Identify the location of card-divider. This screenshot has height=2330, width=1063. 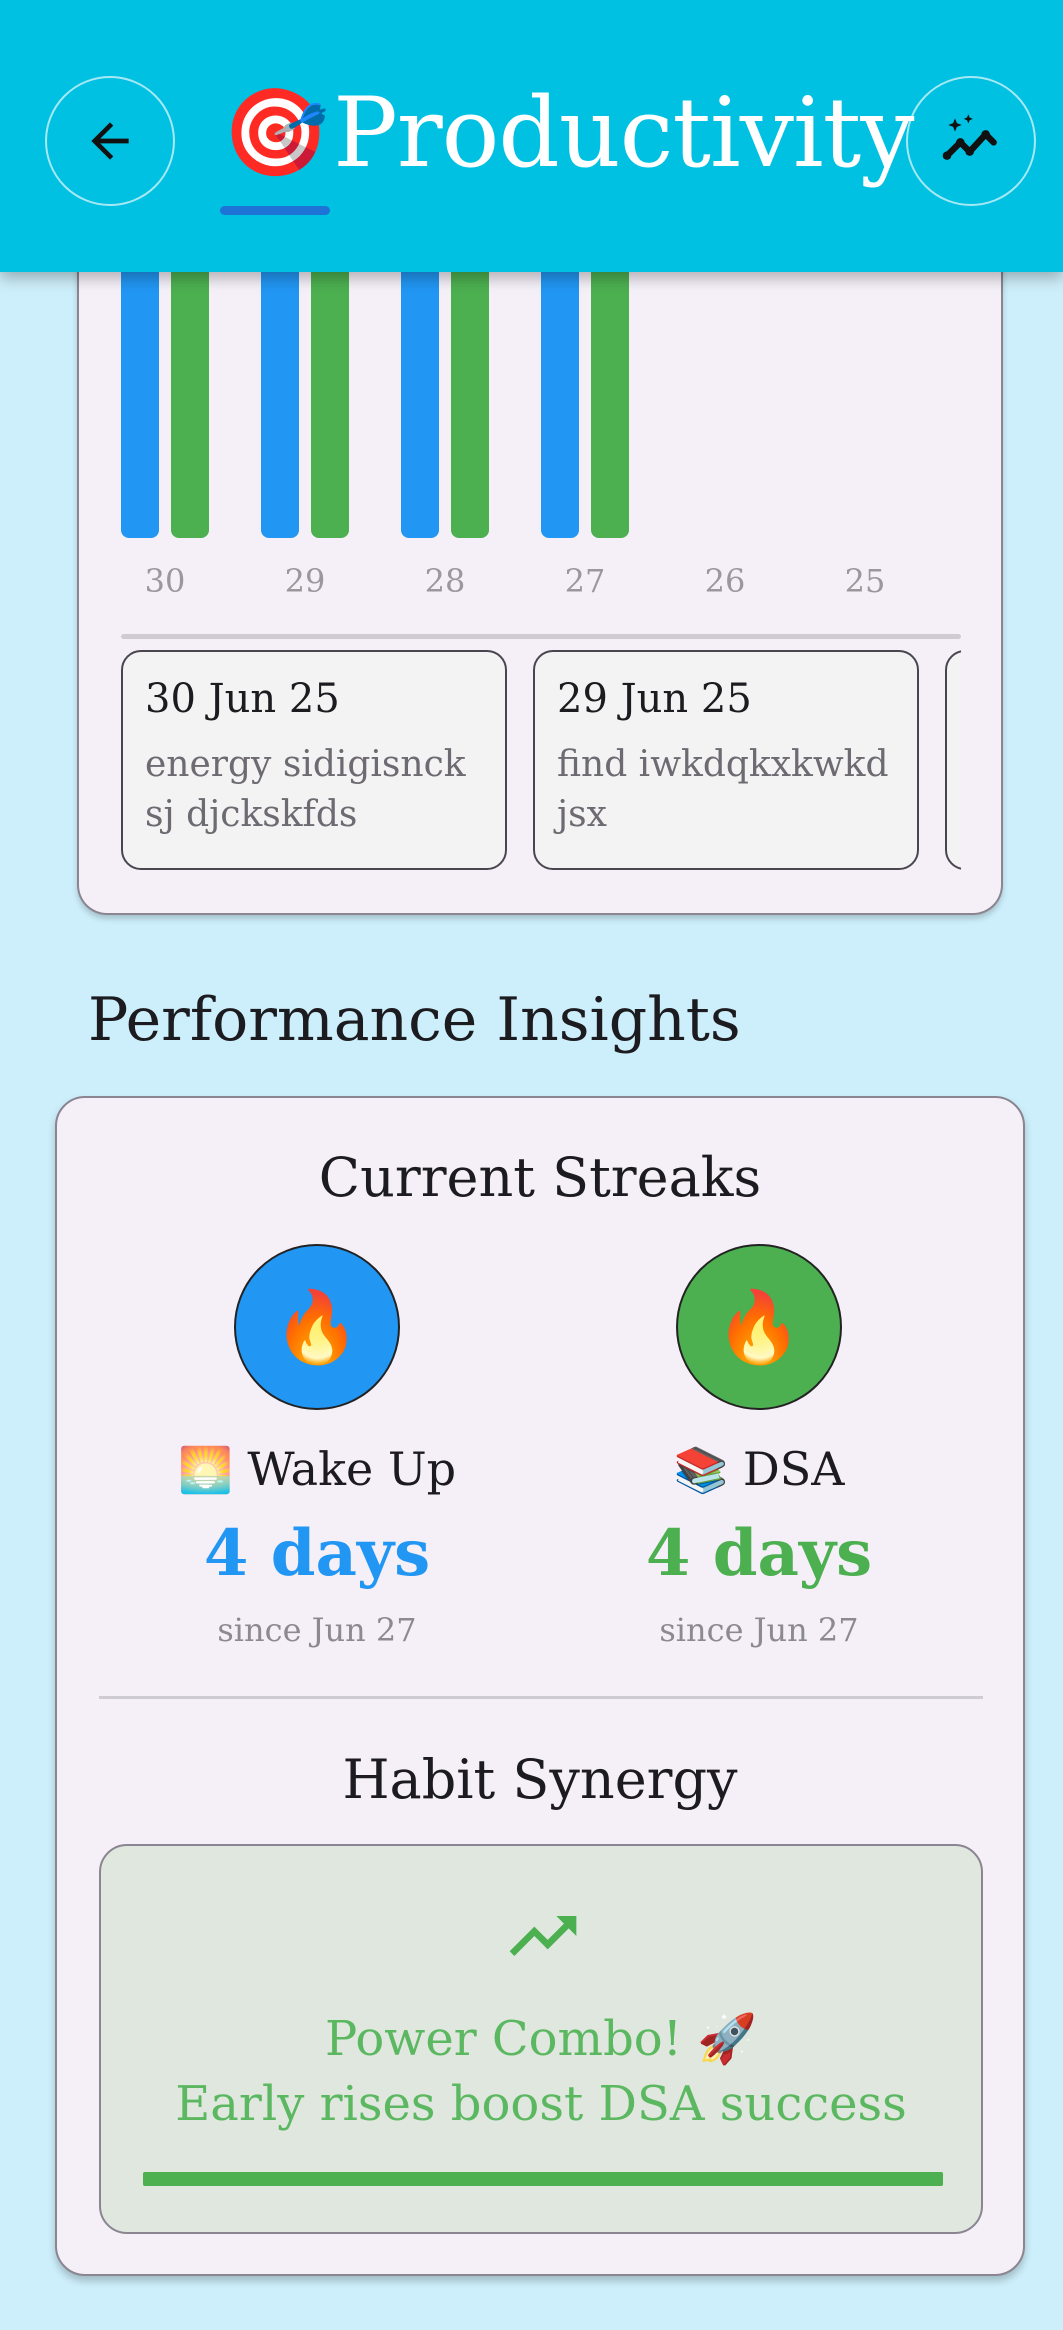
(541, 1697).